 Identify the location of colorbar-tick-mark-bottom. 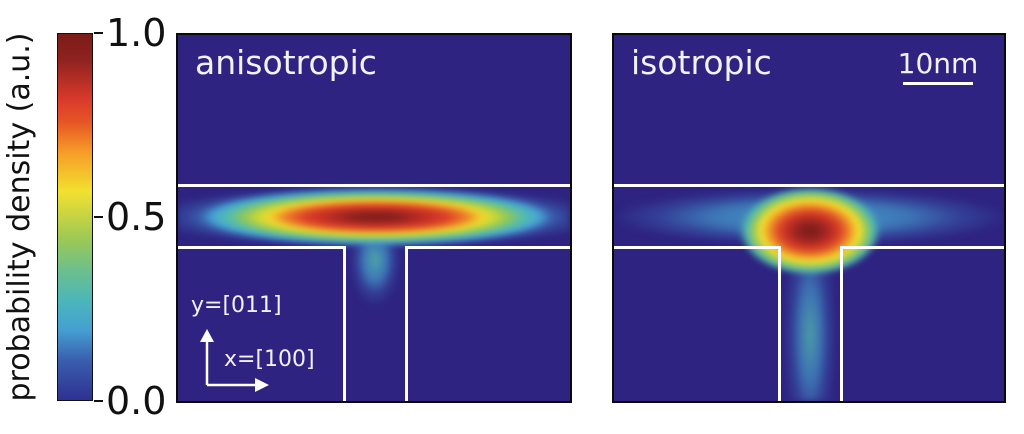
(98, 401).